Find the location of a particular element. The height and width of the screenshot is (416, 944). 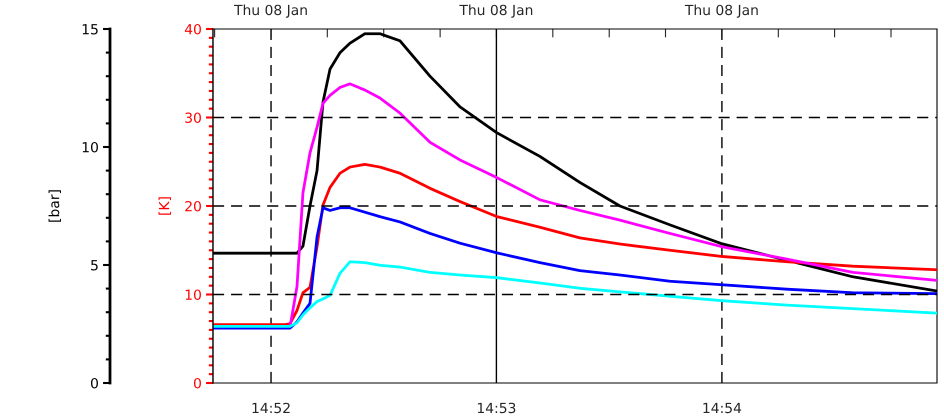

x-tick-label: 14:52 is located at coordinates (271, 408).